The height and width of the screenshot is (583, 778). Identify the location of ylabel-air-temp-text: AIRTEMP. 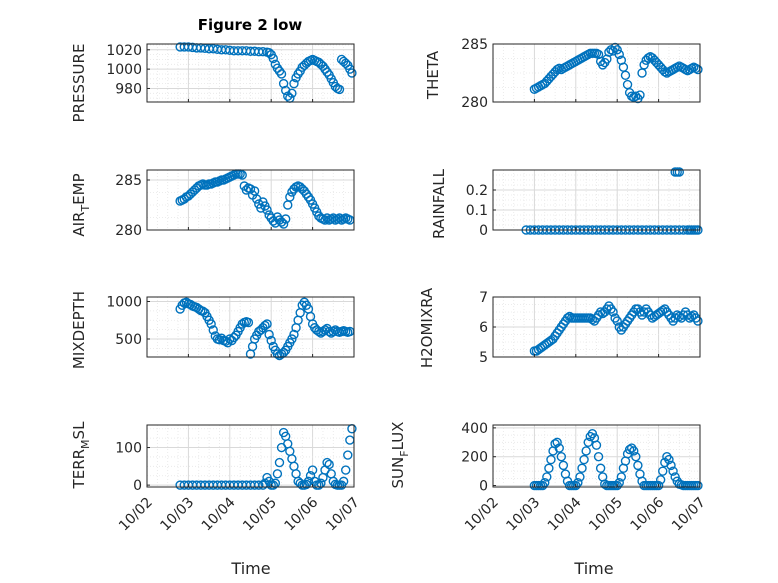
(81, 204).